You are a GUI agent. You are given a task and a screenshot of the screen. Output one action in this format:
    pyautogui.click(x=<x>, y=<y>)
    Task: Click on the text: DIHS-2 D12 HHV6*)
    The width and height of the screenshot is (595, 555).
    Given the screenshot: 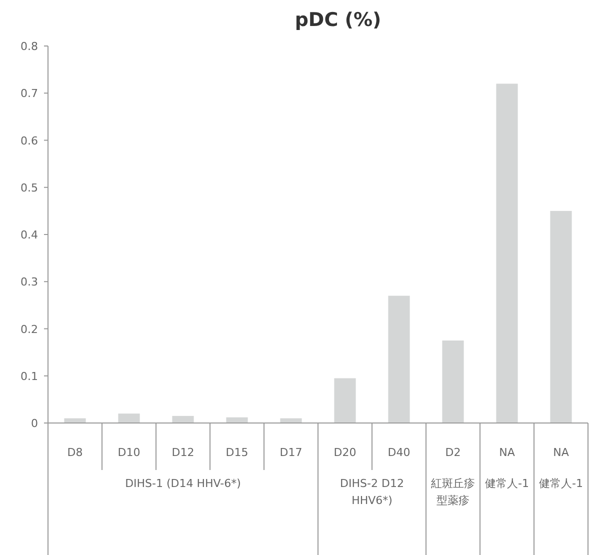 What is the action you would take?
    pyautogui.click(x=372, y=492)
    